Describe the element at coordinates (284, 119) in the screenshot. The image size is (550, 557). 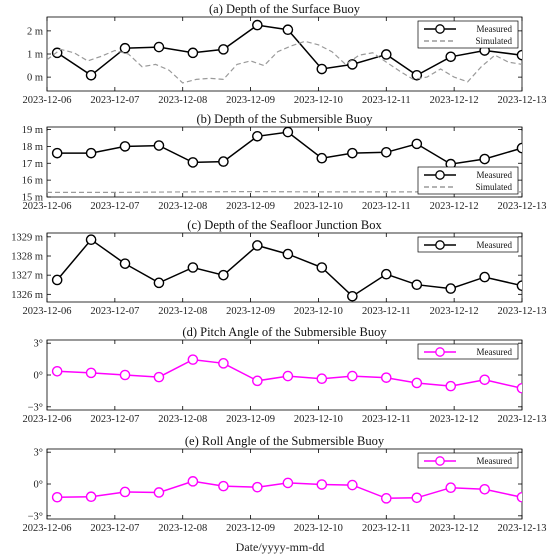
I see `panel-title: (b) Depth of the Submersible Buoy` at that location.